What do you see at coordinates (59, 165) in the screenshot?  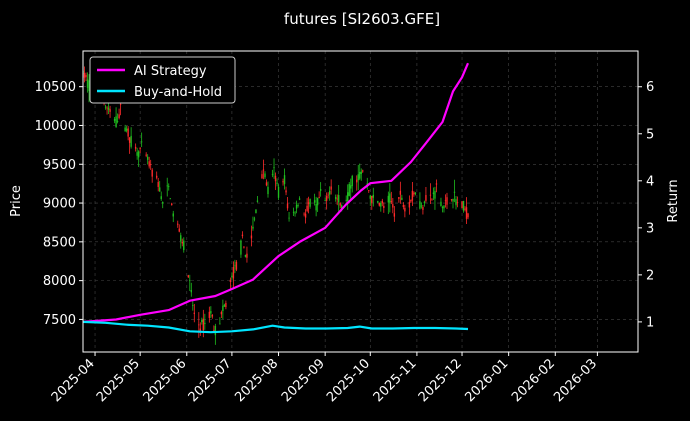 I see `y-left-tick-label: 9500` at bounding box center [59, 165].